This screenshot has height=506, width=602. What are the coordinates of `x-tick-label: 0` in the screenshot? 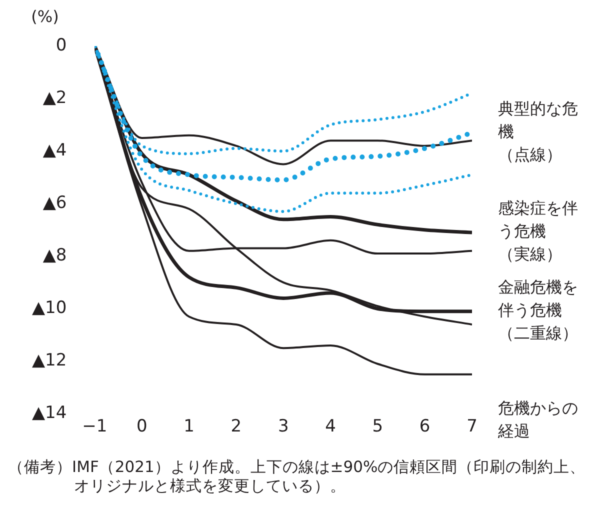 It's located at (142, 426).